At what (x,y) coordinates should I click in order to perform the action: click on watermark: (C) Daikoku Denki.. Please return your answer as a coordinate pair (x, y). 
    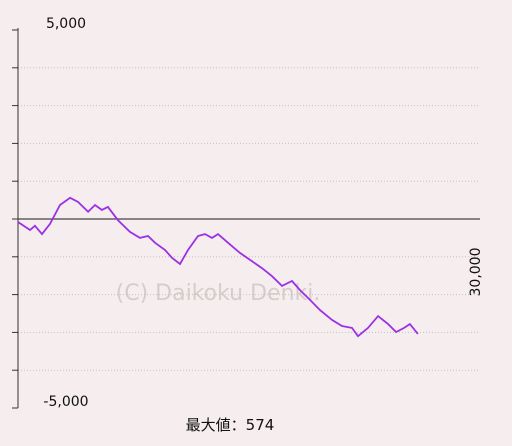
    Looking at the image, I should click on (218, 293).